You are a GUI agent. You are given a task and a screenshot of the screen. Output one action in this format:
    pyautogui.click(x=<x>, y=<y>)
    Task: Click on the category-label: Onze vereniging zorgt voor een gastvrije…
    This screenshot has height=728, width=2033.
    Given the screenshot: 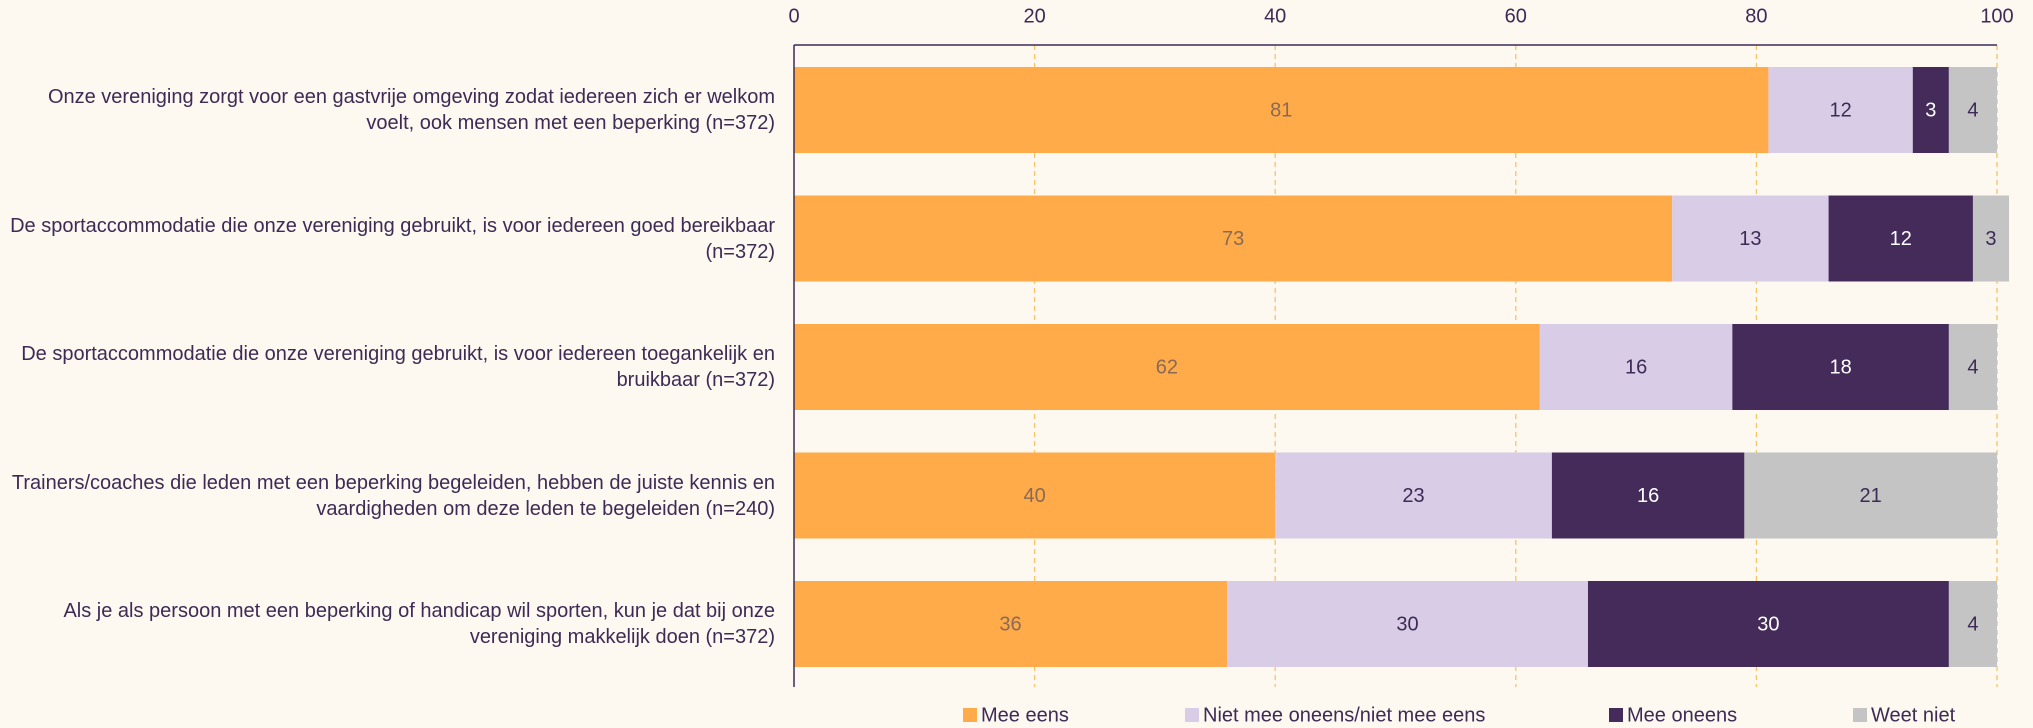 What is the action you would take?
    pyautogui.click(x=411, y=110)
    